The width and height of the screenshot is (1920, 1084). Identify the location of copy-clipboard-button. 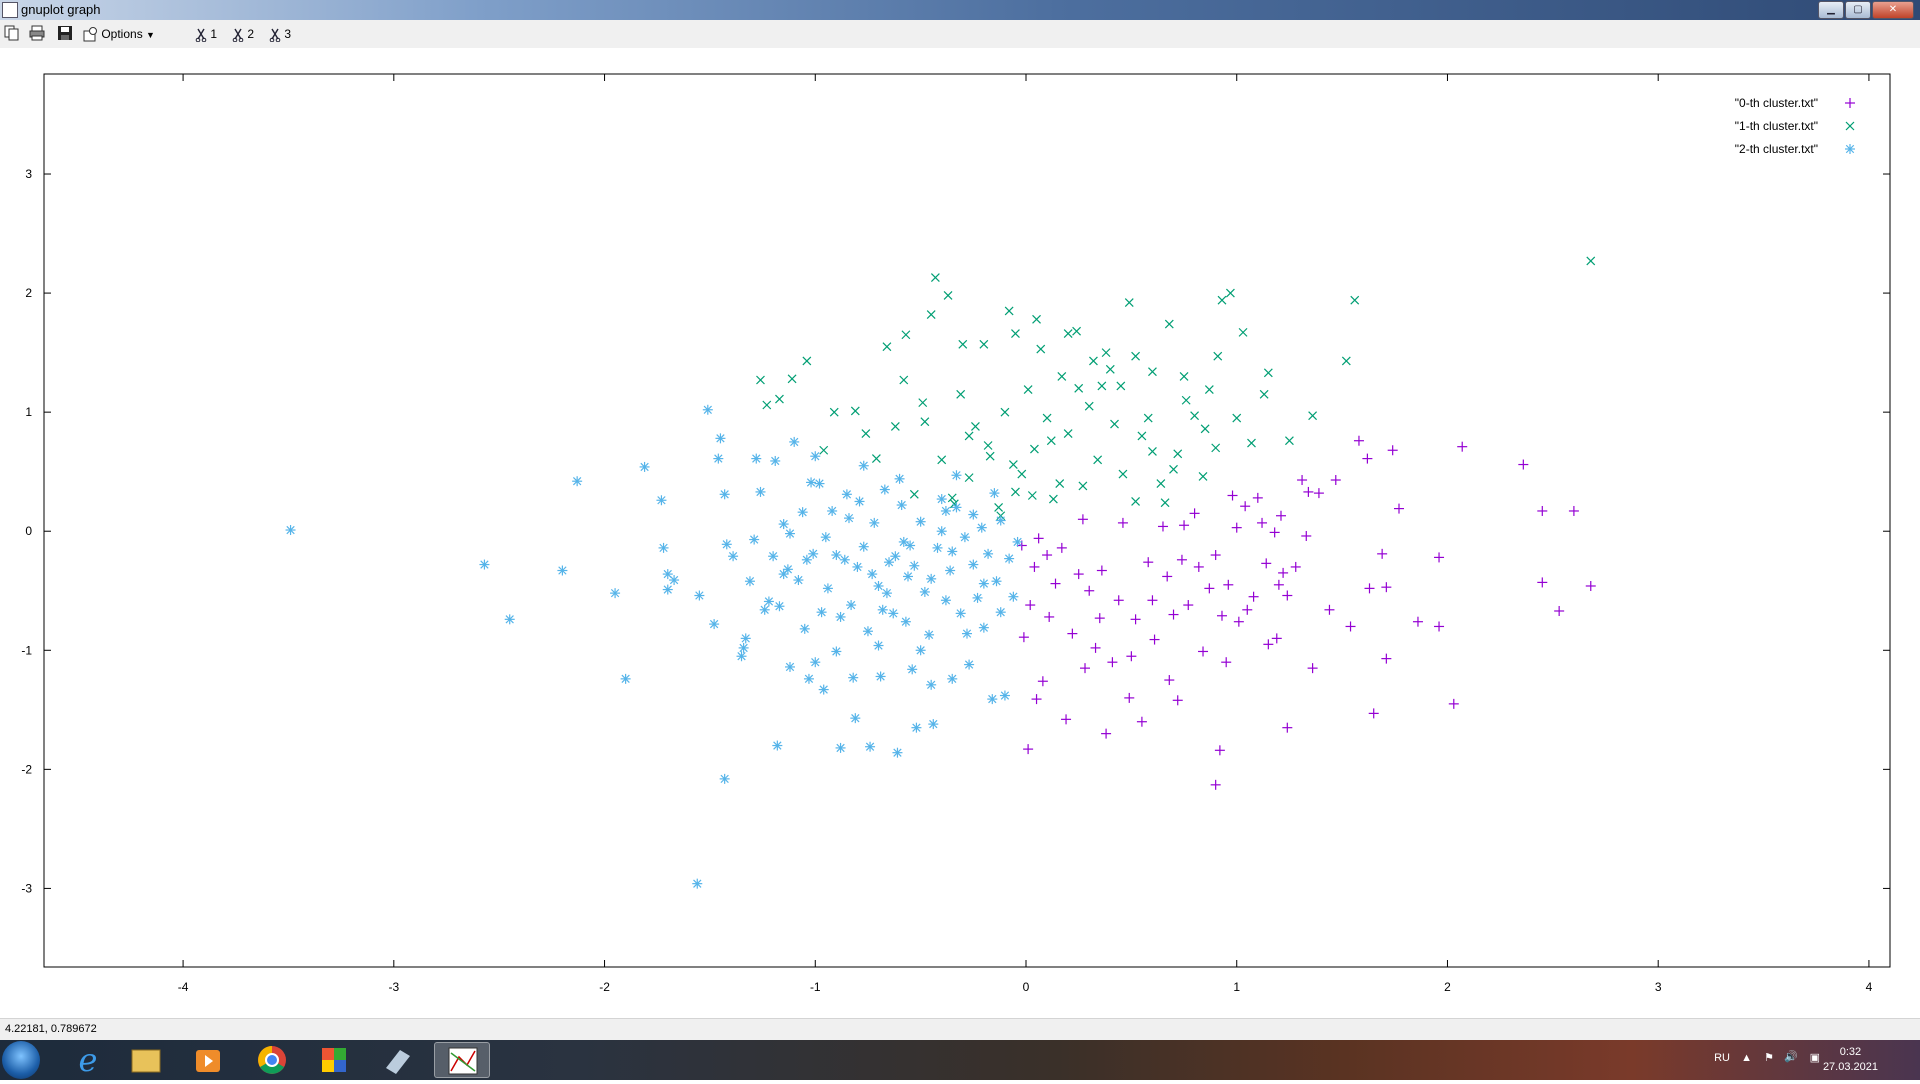
(12, 34).